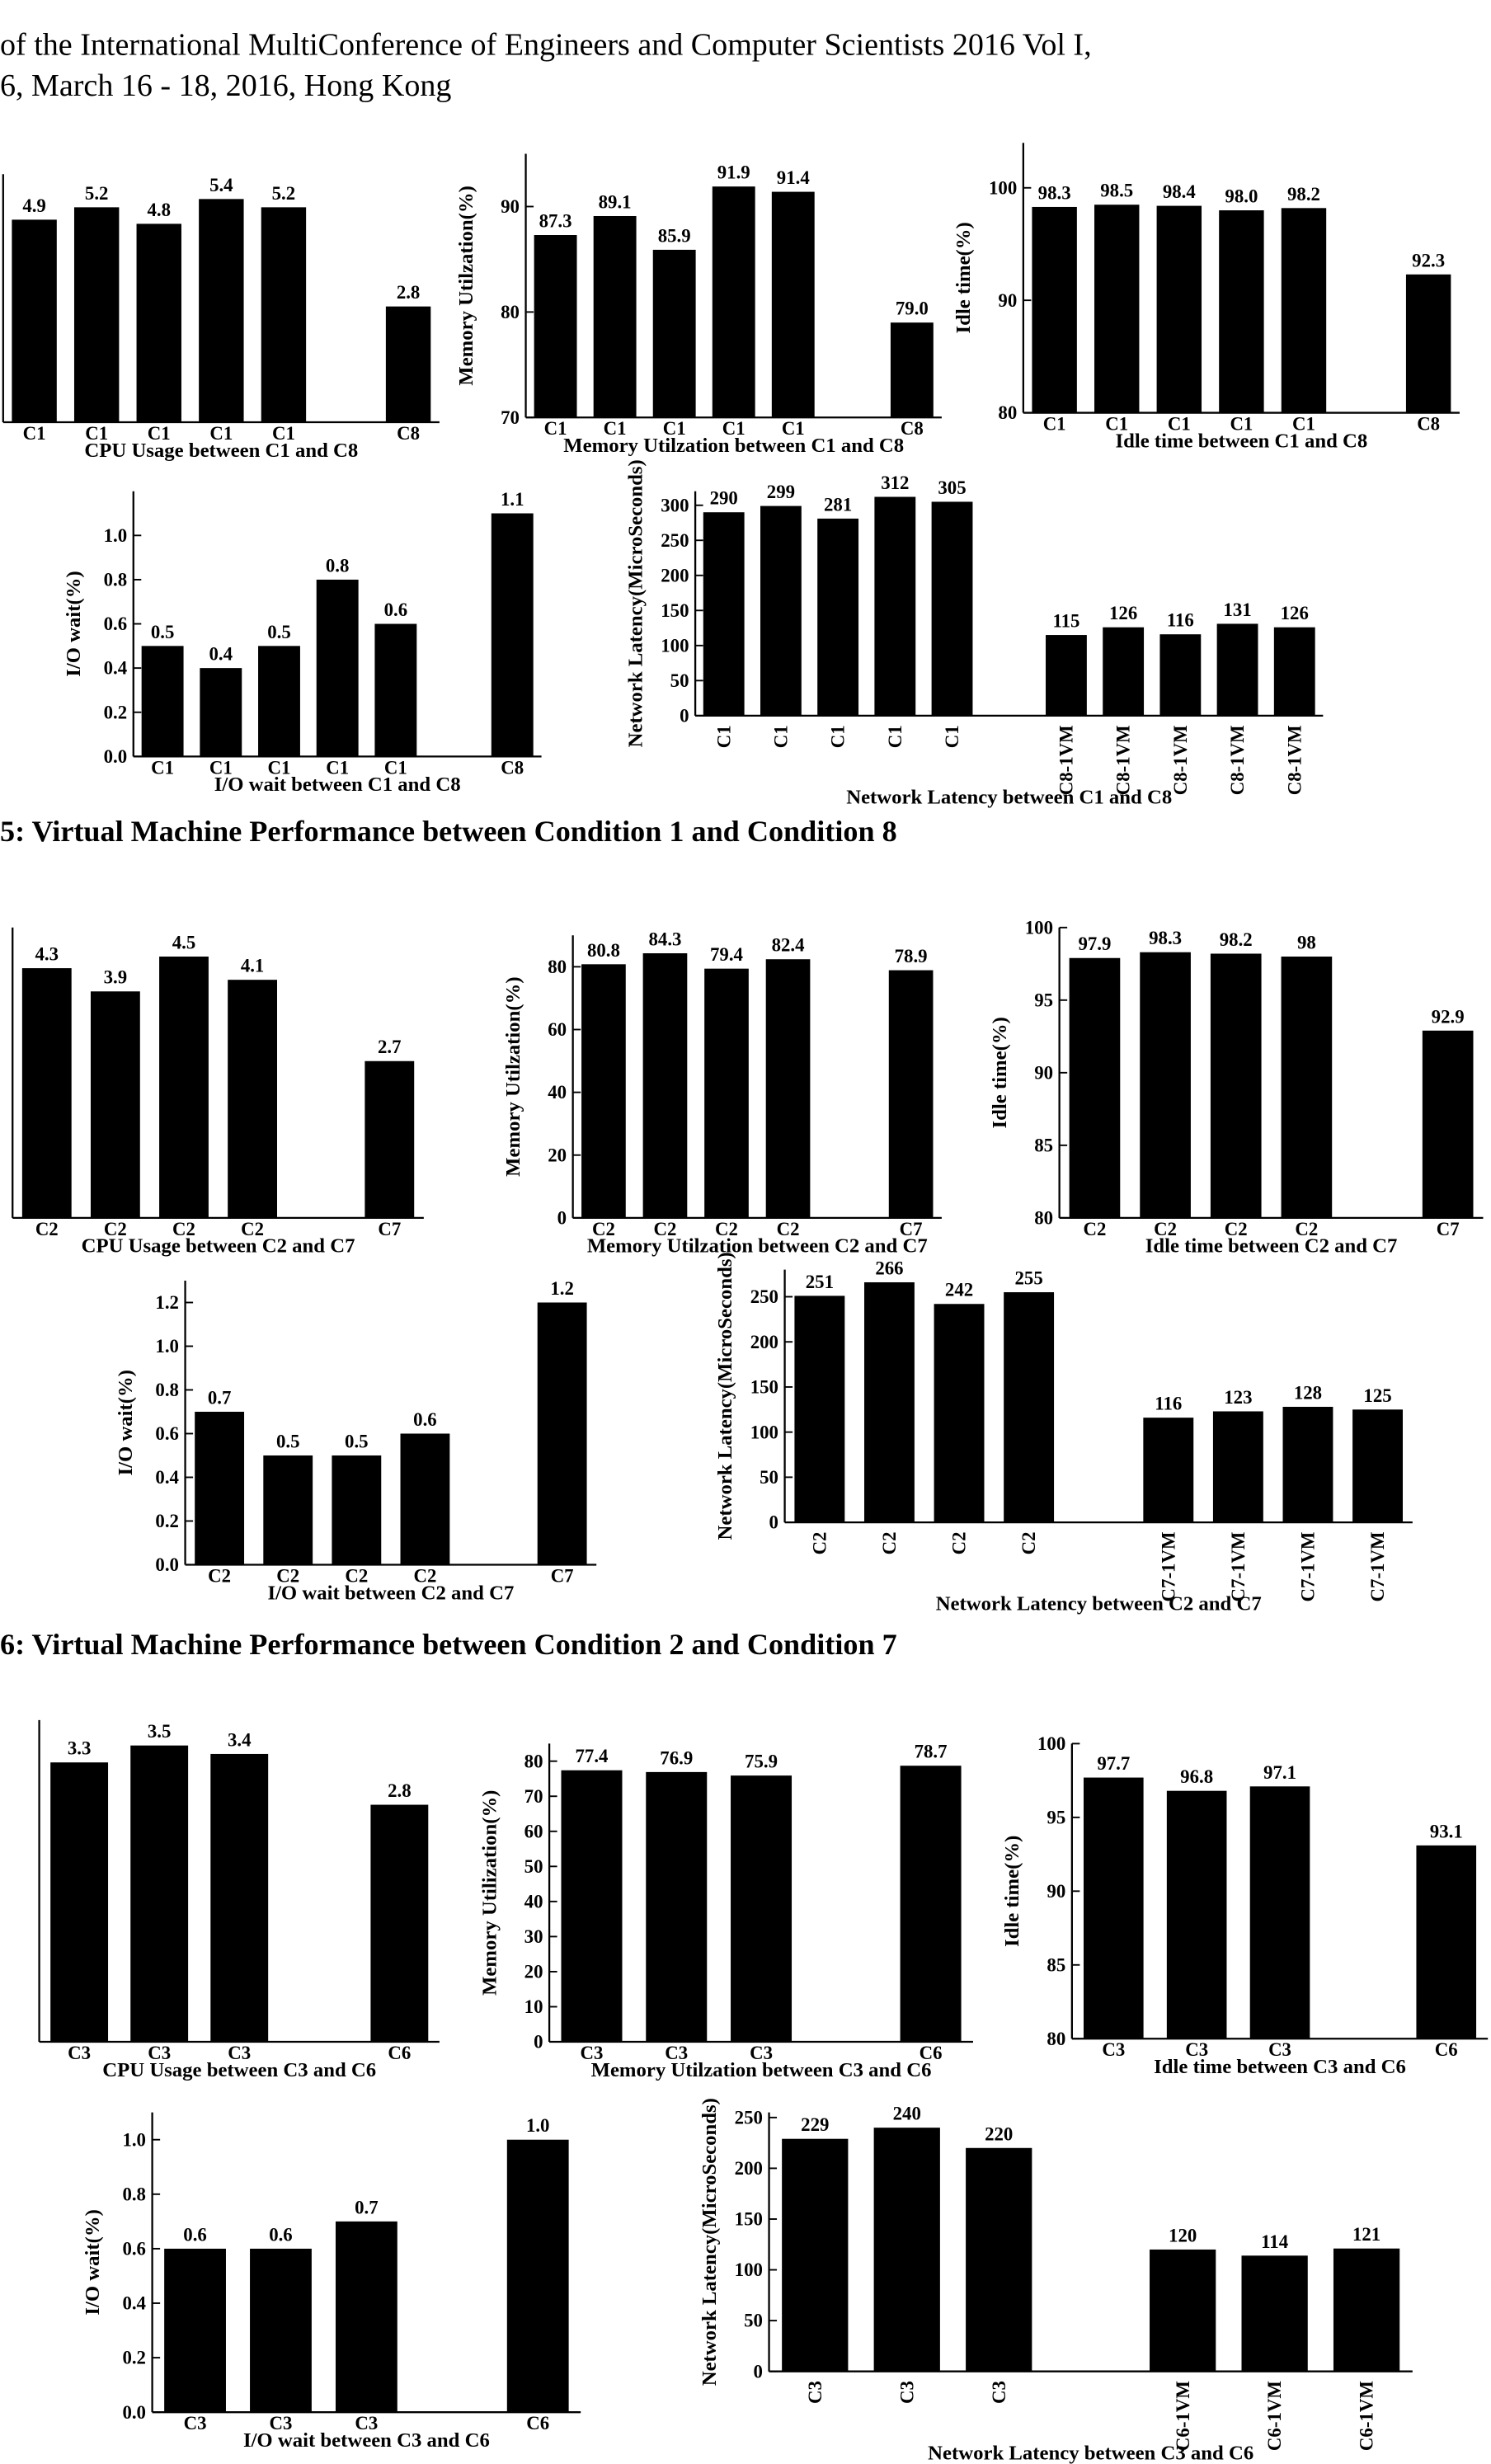  I want to click on value-label: 0.6, so click(425, 1419).